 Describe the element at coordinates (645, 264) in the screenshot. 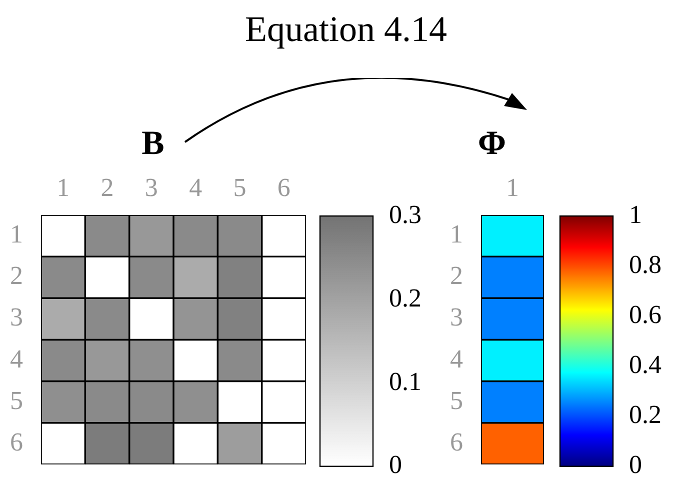

I see `color-bar-label: 0.8` at that location.